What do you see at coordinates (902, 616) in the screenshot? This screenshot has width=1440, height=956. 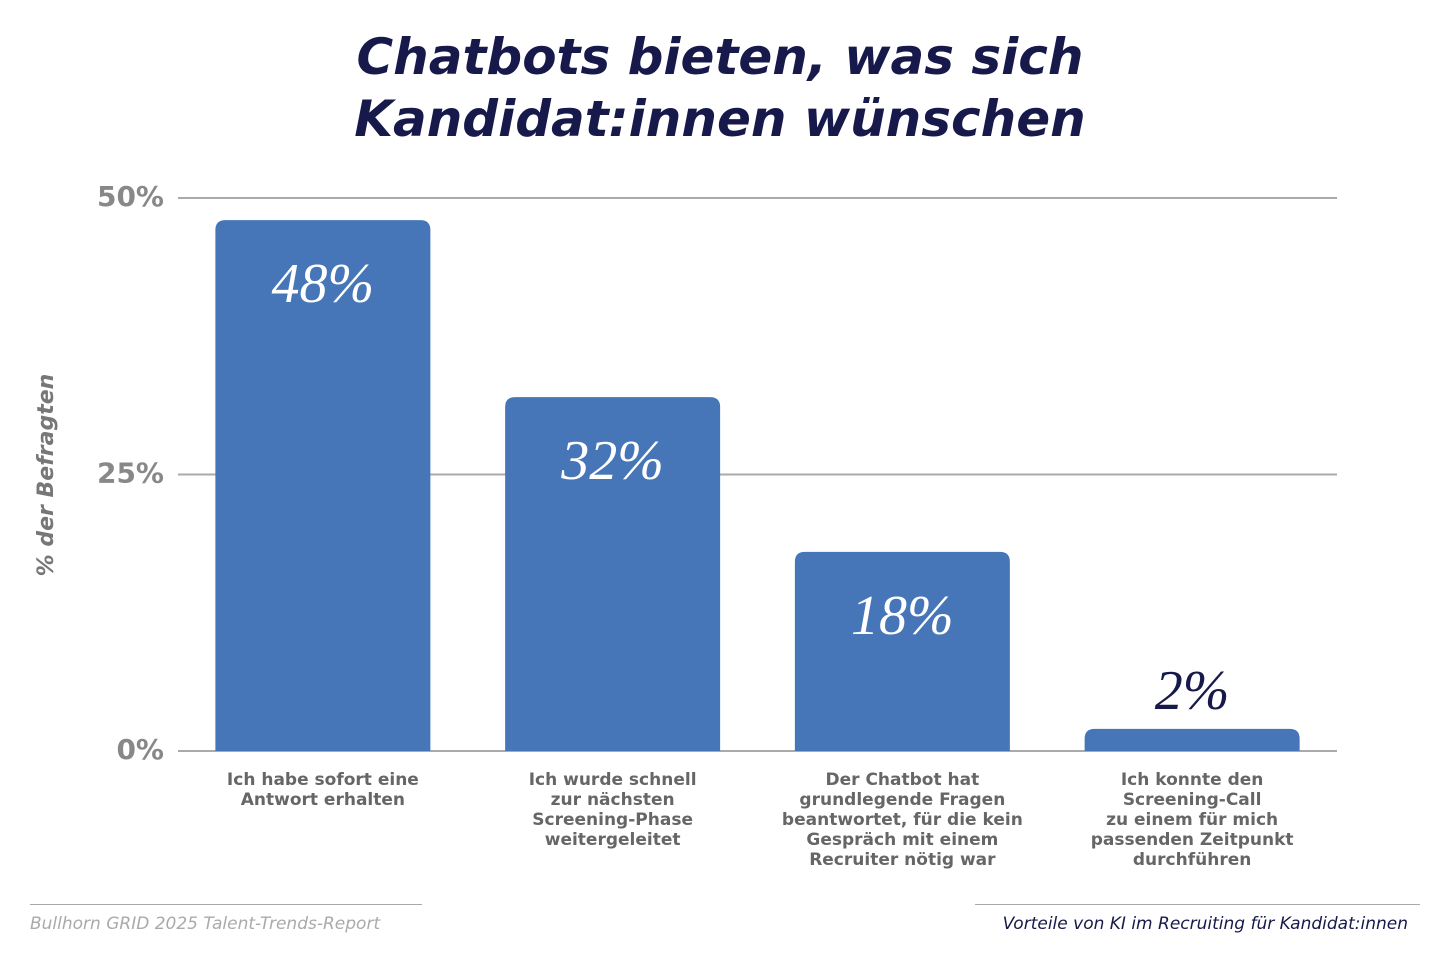 I see `value-label: 18%` at bounding box center [902, 616].